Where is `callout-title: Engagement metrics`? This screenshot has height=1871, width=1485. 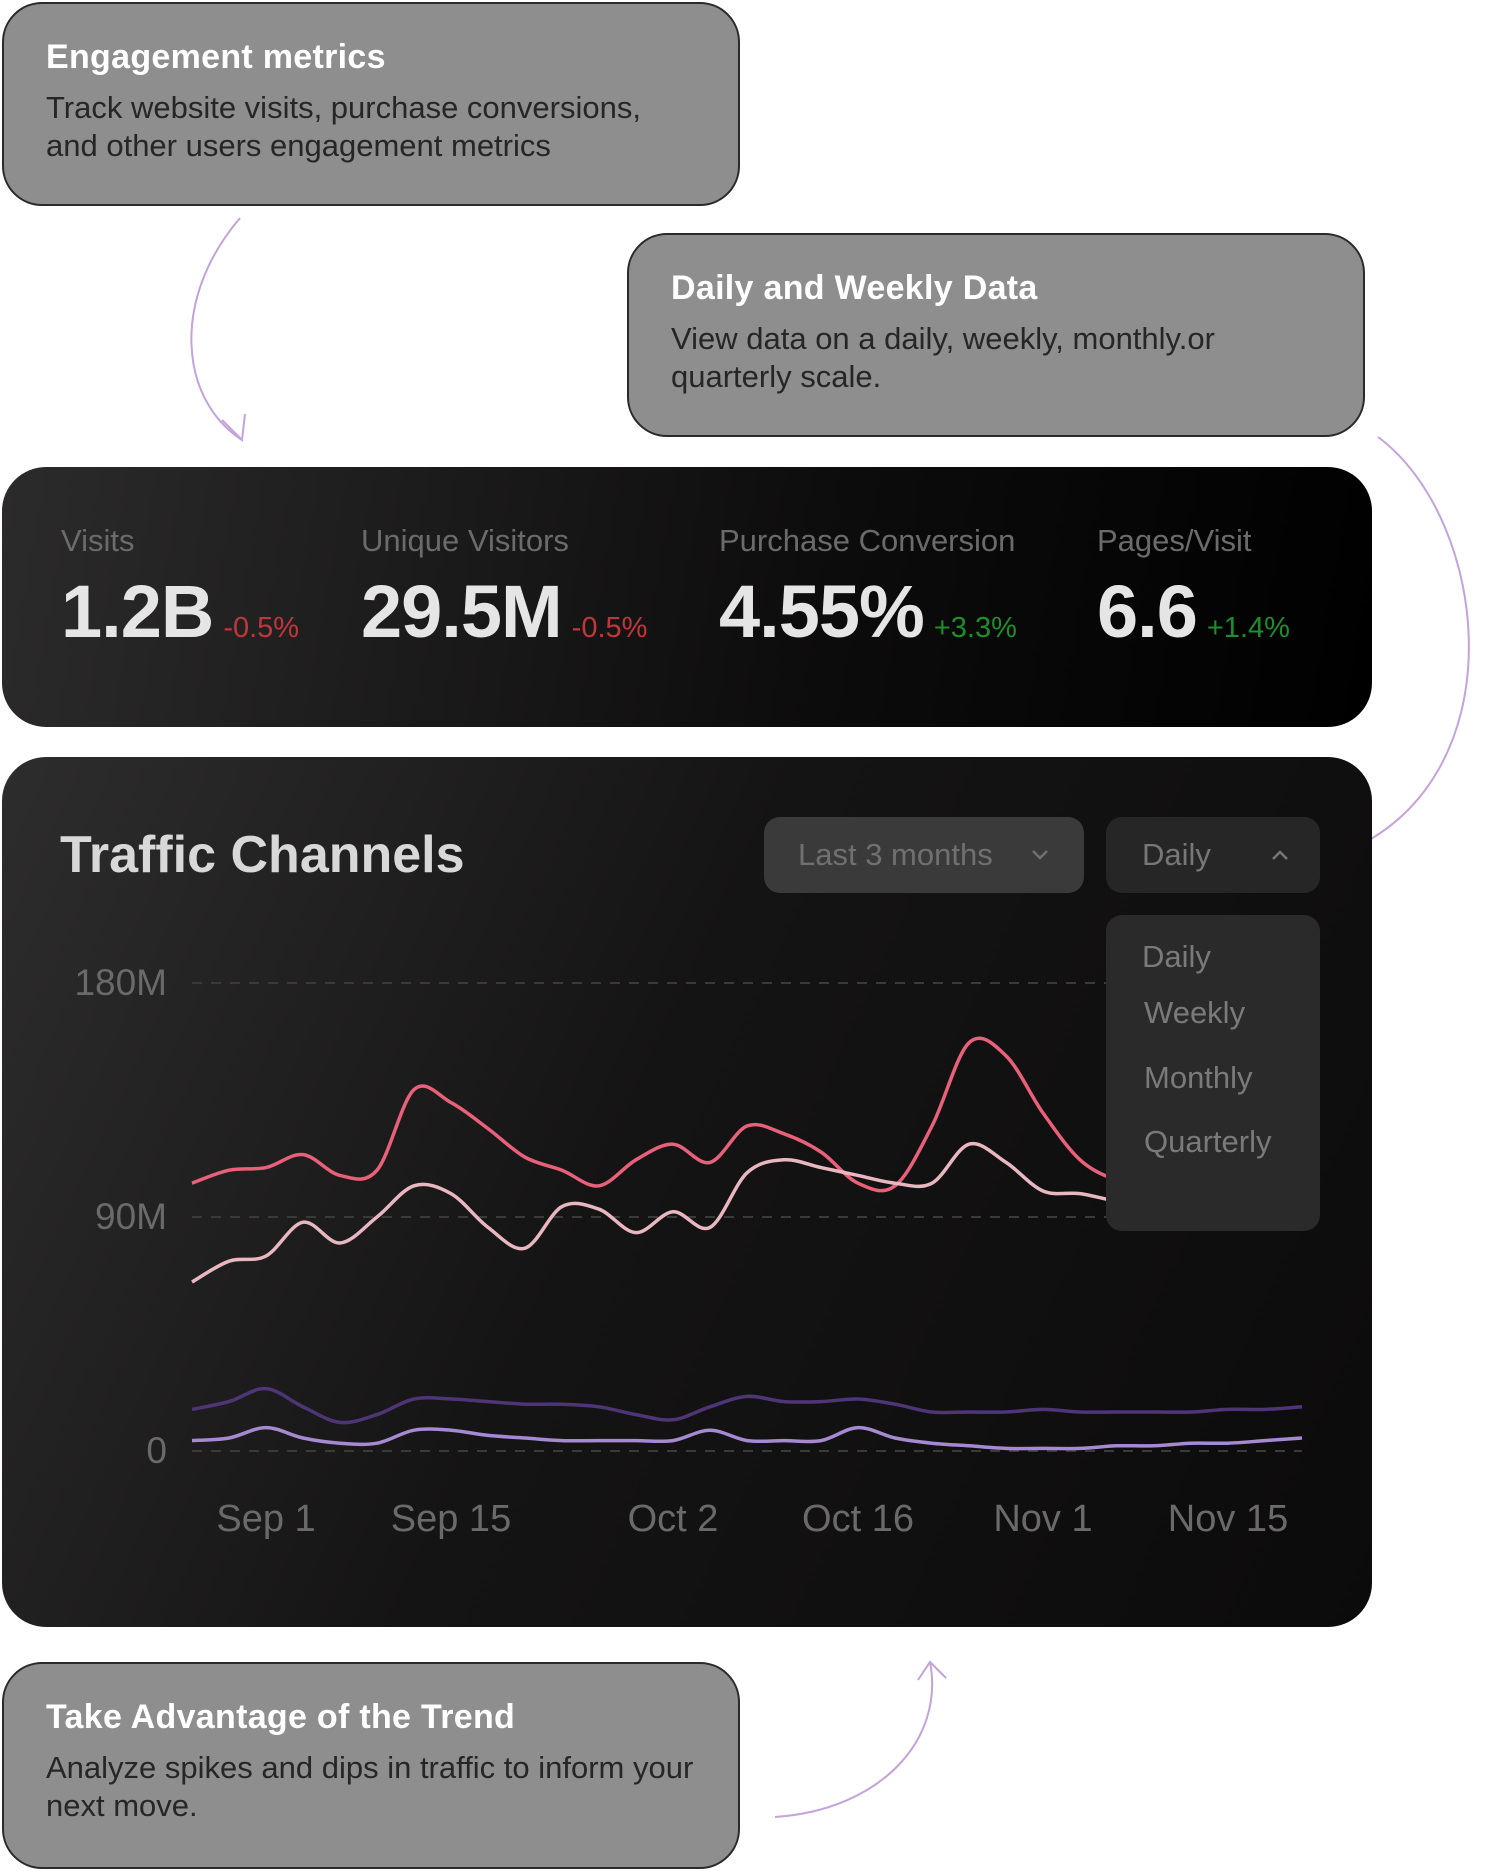
callout-title: Engagement metrics is located at coordinates (216, 57).